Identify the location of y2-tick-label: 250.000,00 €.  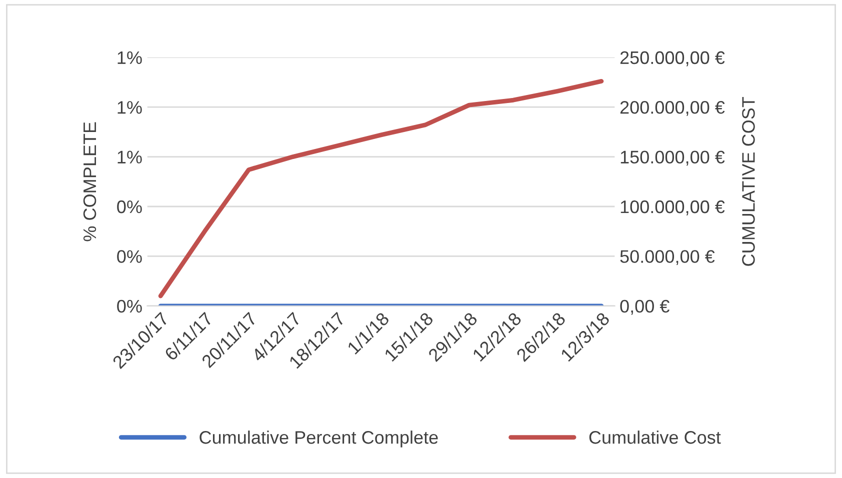
(672, 58).